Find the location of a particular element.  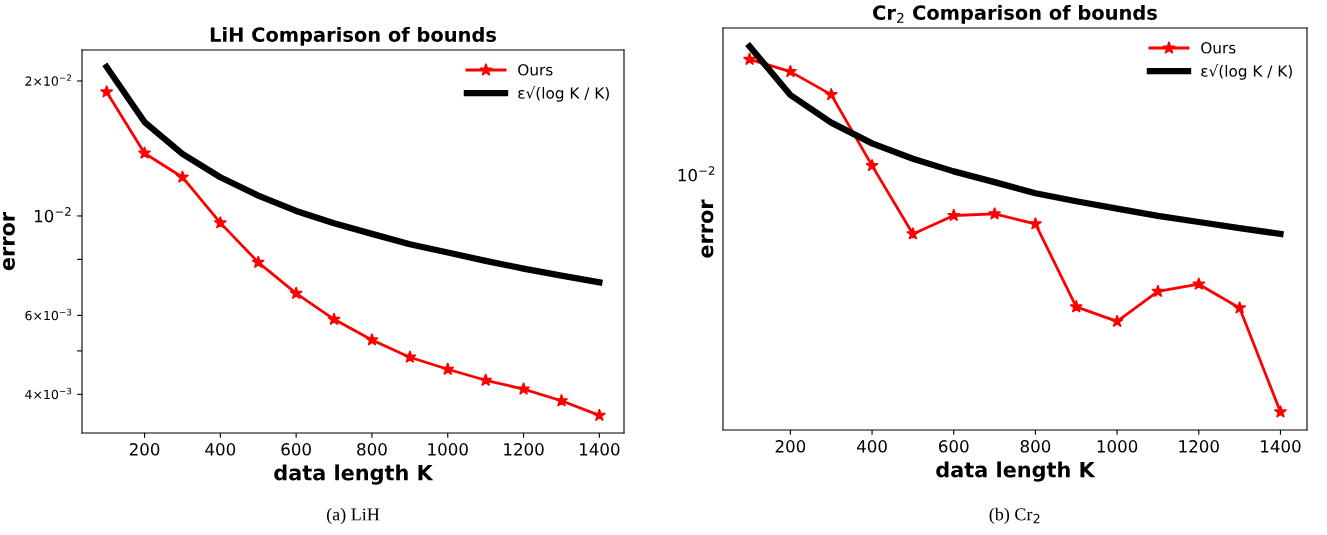

chart-title: Cr$_{2}$ Comparison of bounds is located at coordinates (1015, 14).